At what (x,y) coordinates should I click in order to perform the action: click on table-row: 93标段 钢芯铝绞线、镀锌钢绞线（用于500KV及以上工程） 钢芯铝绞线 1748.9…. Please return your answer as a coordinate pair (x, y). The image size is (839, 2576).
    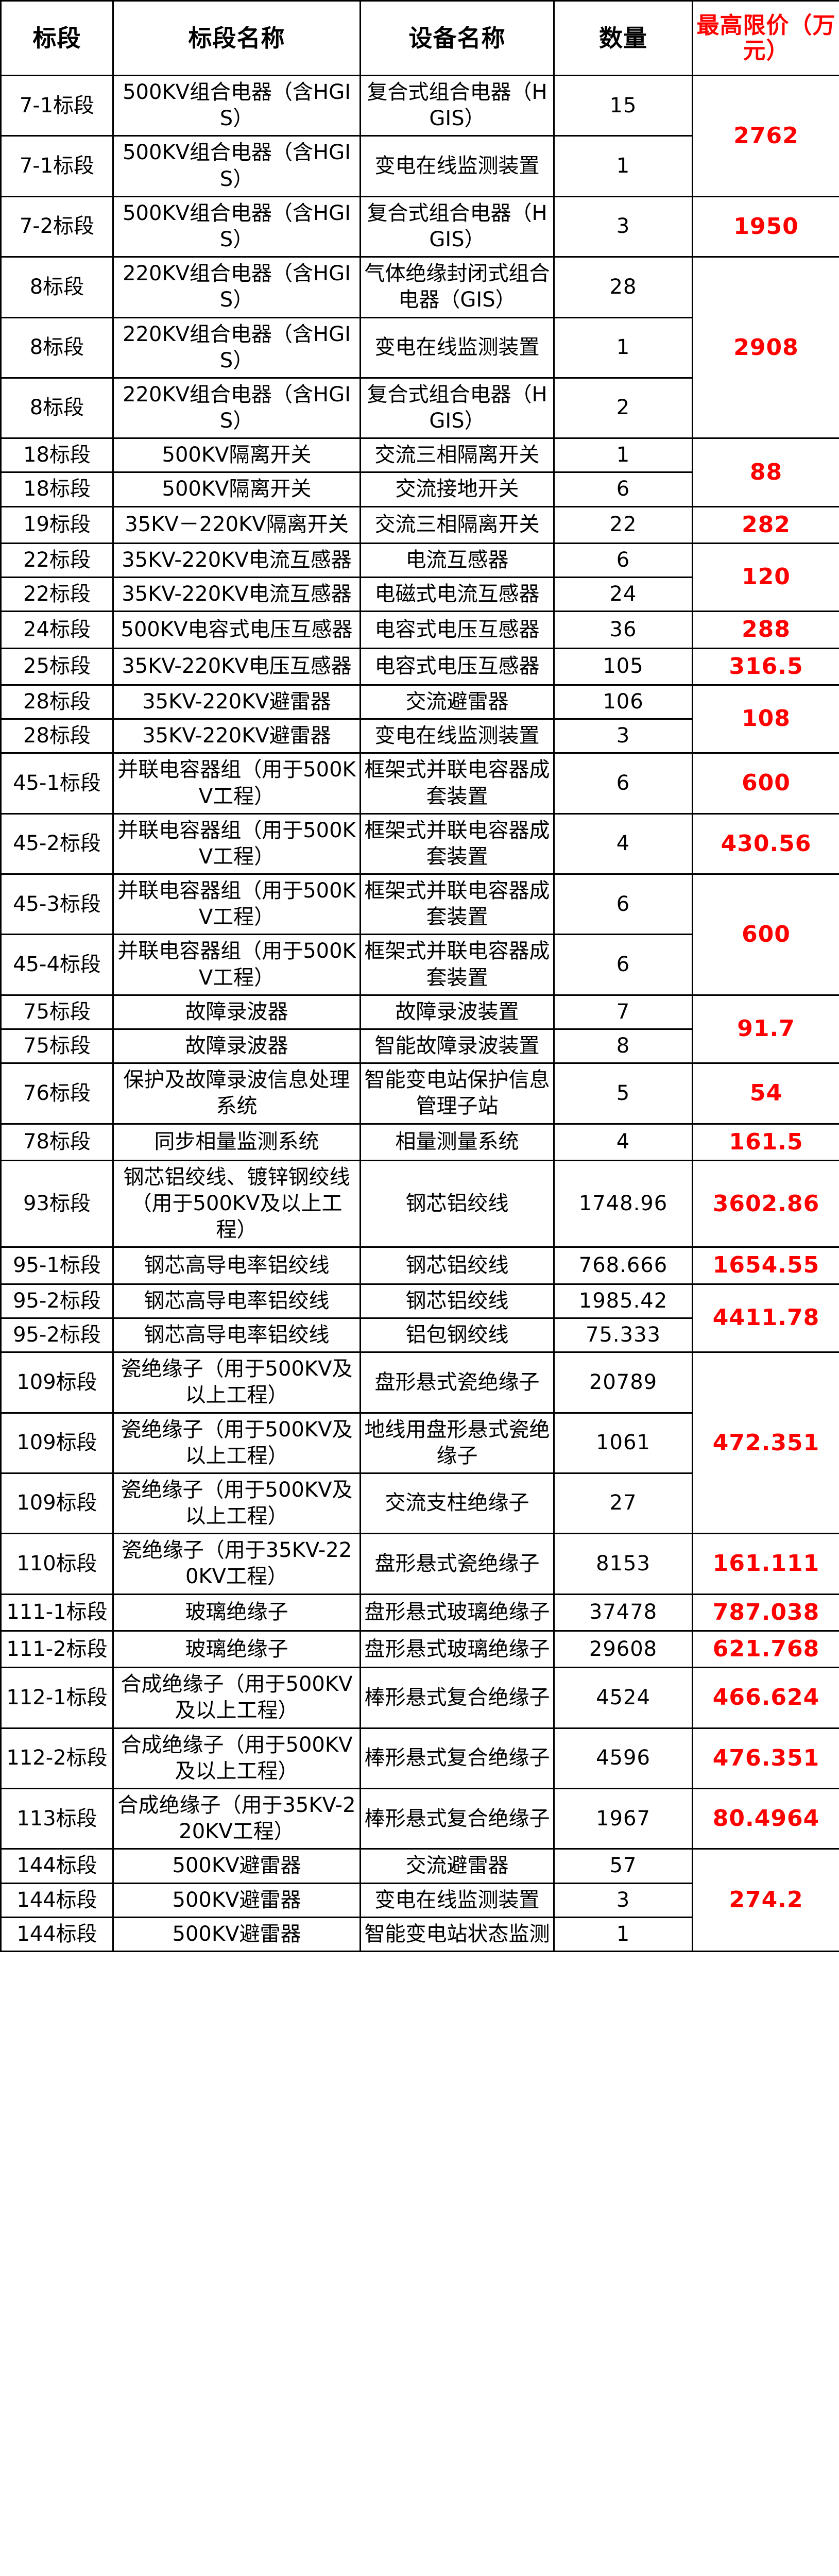
    Looking at the image, I should click on (419, 1204).